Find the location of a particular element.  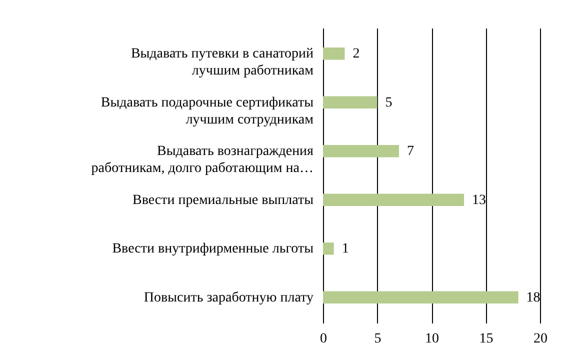

y-tick-label: Ввести внутрифирменные льготы is located at coordinates (213, 249).